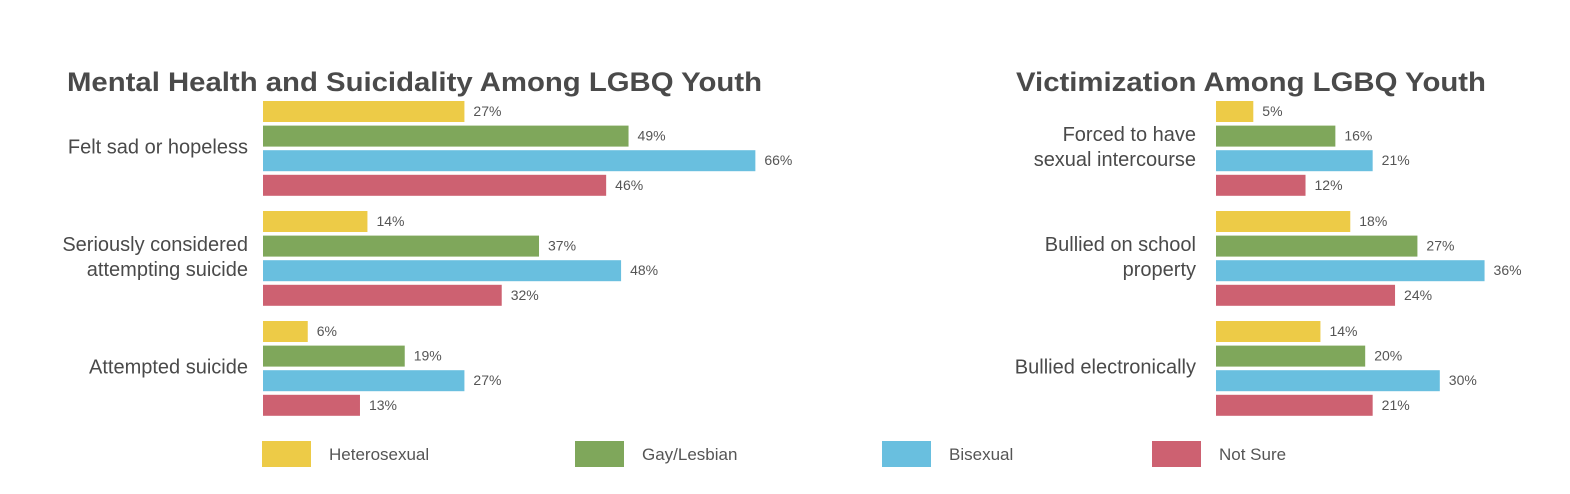  Describe the element at coordinates (428, 356) in the screenshot. I see `data-label: 19%` at that location.